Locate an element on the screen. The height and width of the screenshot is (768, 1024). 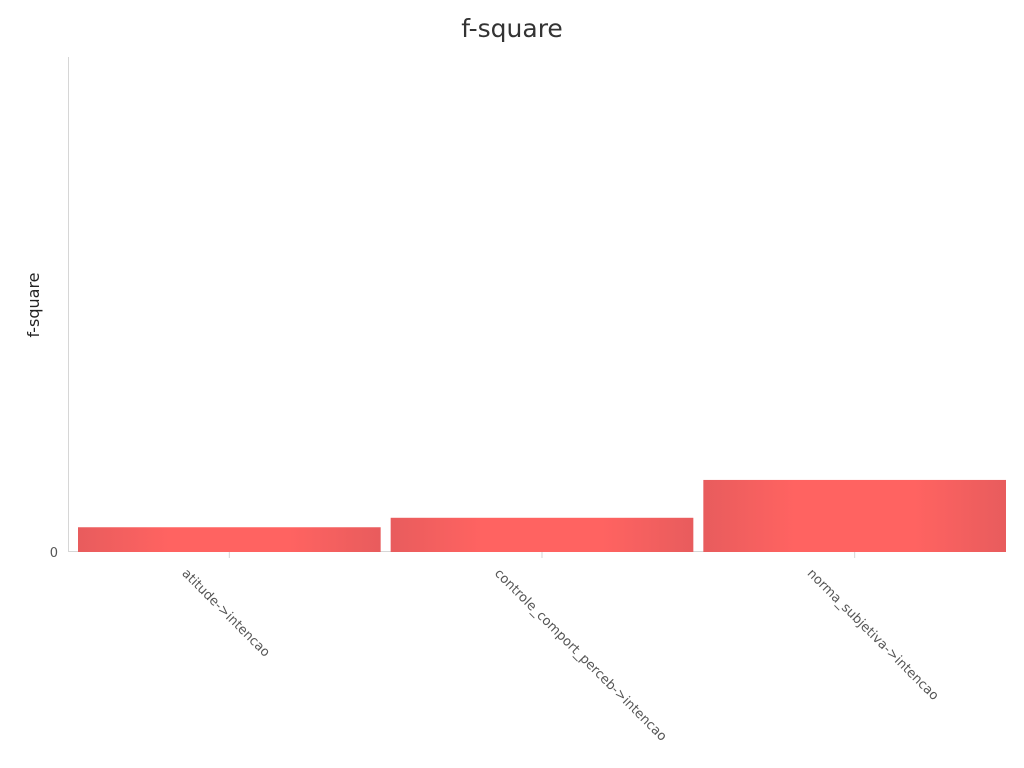
x-tick-label: norma_subjetiva->intencao is located at coordinates (873, 635).